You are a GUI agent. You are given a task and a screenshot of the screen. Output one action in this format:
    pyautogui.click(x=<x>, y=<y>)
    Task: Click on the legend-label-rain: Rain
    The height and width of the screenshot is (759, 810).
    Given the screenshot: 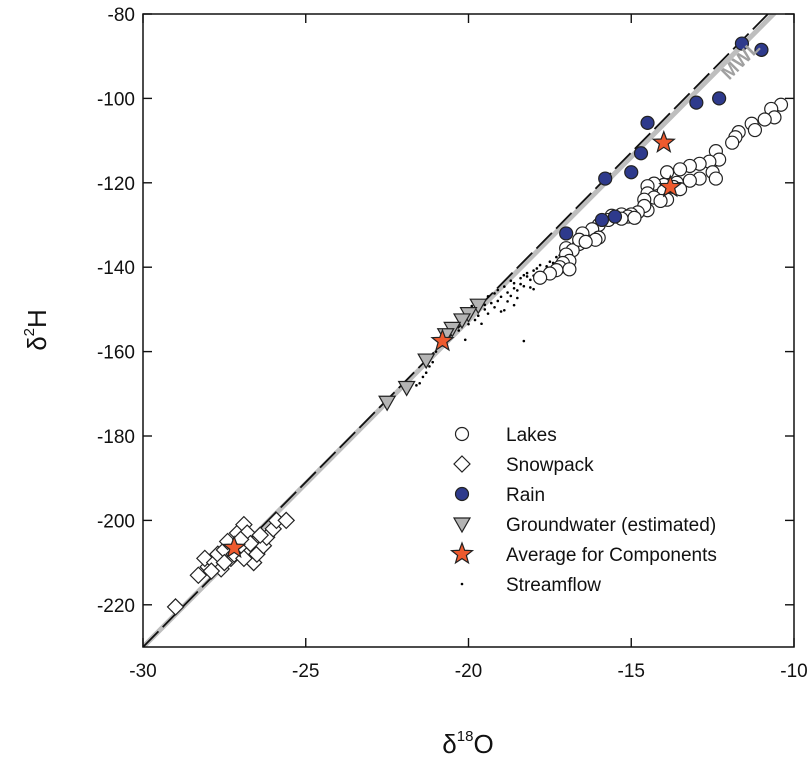 What is the action you would take?
    pyautogui.click(x=525, y=495)
    